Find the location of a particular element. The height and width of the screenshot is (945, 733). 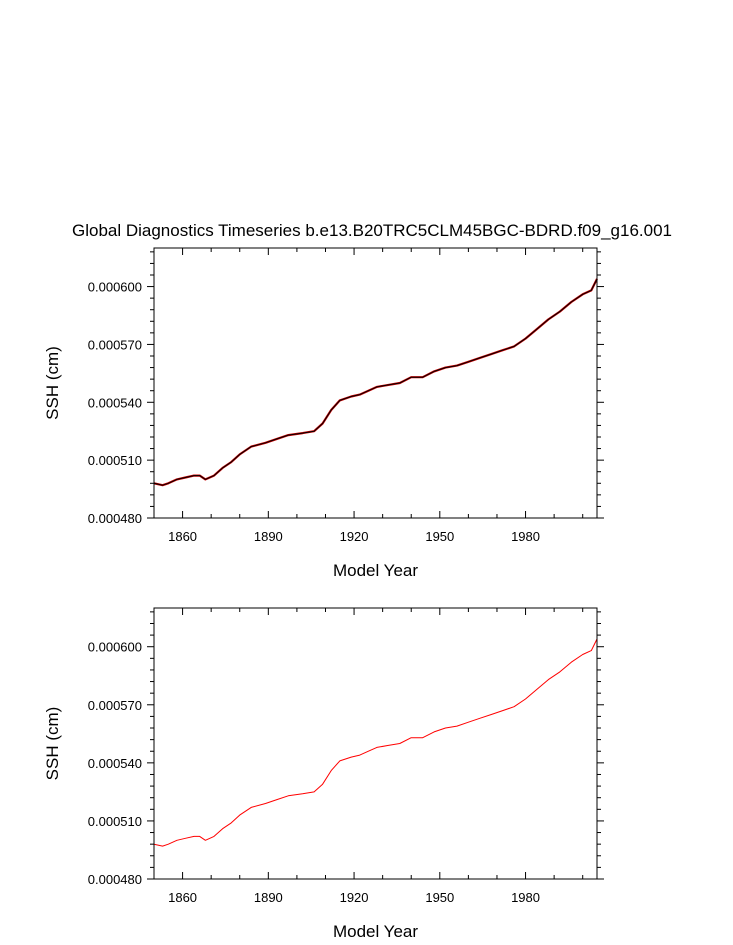

series-line-shadow is located at coordinates (375, 382).